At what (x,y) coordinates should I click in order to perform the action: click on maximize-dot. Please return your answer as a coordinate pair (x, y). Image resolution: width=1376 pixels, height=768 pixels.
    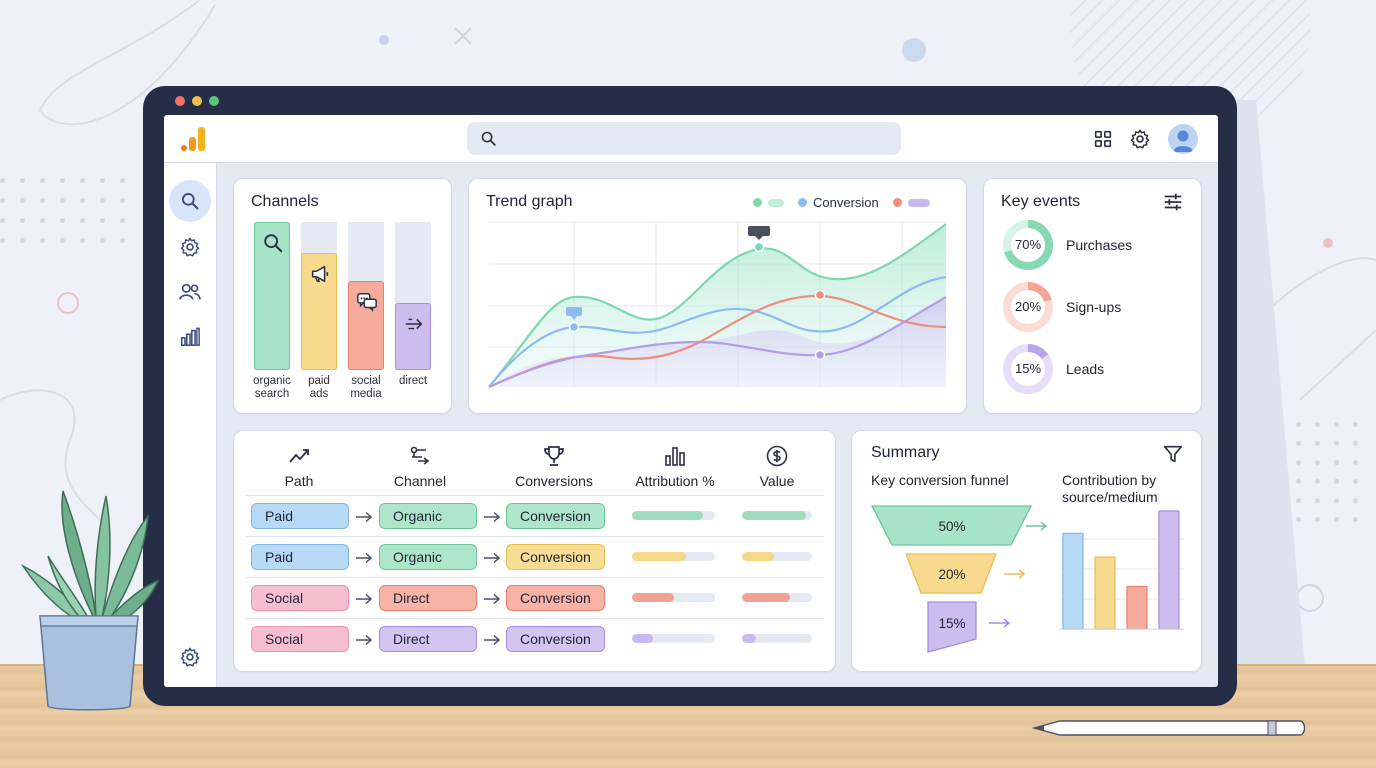
    Looking at the image, I should click on (214, 101).